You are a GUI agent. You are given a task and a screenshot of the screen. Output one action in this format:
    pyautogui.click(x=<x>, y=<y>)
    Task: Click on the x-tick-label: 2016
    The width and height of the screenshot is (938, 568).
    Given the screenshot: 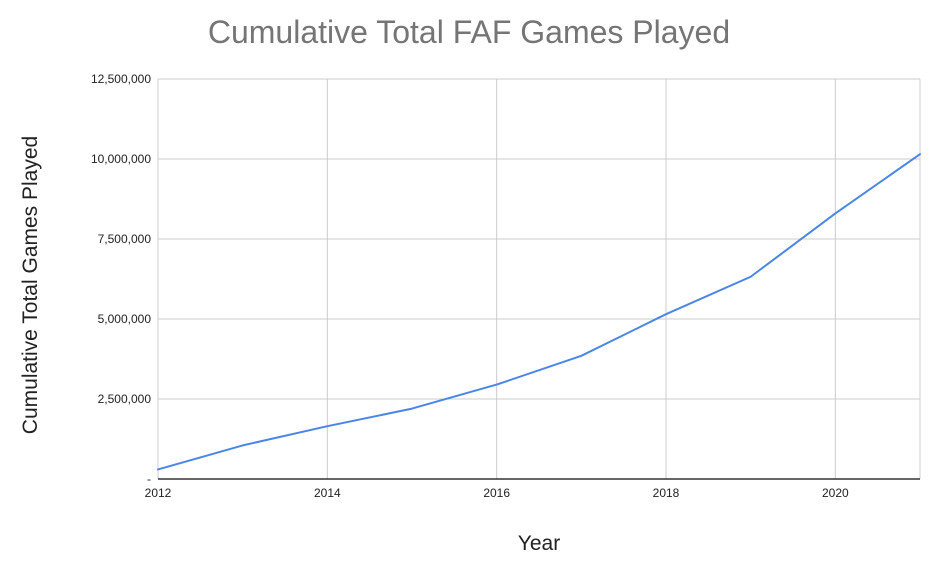 What is the action you would take?
    pyautogui.click(x=496, y=493)
    